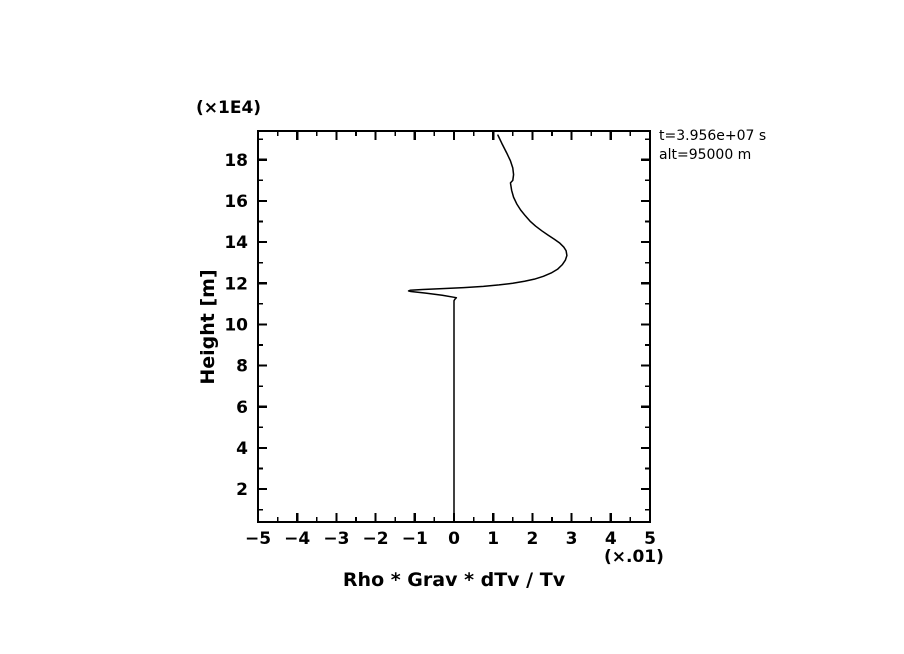 The width and height of the screenshot is (904, 654). What do you see at coordinates (236, 161) in the screenshot?
I see `y-tick-label: 18` at bounding box center [236, 161].